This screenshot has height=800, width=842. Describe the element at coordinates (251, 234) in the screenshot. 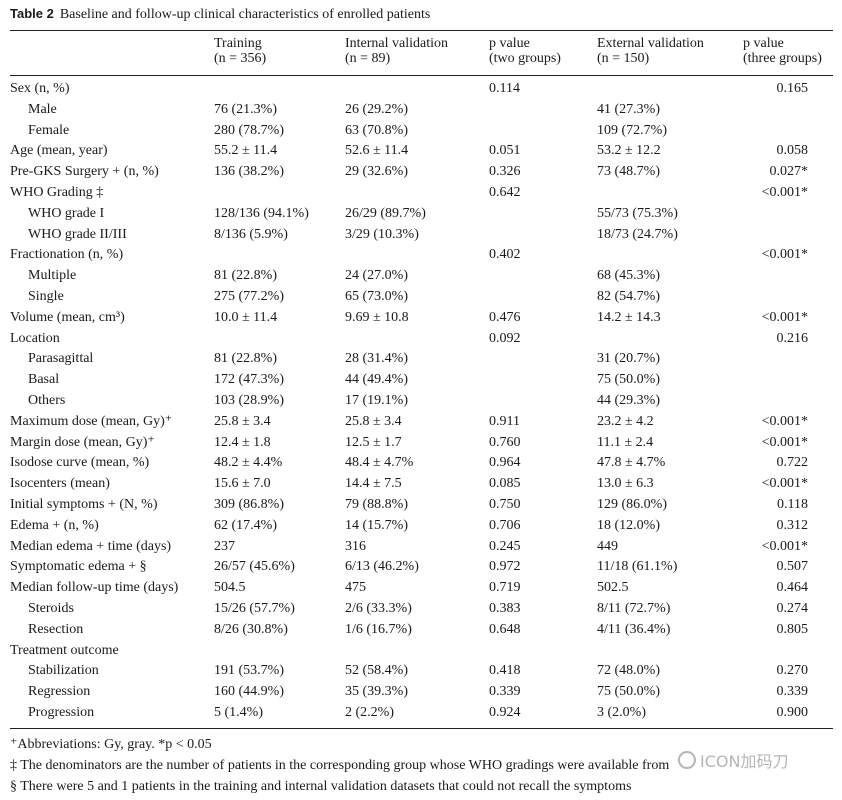

I see `cell-training: 8/136 (5.9%)` at that location.